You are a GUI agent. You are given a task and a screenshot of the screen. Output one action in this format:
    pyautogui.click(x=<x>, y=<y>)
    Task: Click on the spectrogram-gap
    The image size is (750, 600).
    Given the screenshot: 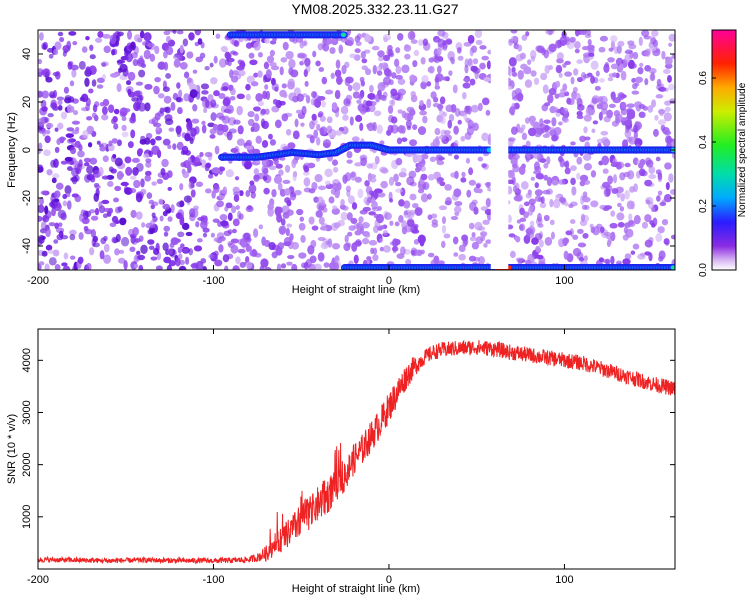 What is the action you would take?
    pyautogui.click(x=499, y=150)
    